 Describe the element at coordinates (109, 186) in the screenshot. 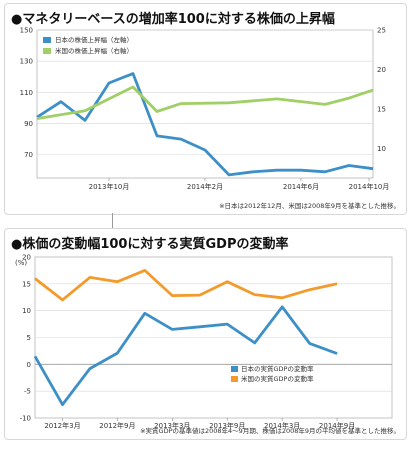

I see `x-tick-label: 2013年10月` at that location.